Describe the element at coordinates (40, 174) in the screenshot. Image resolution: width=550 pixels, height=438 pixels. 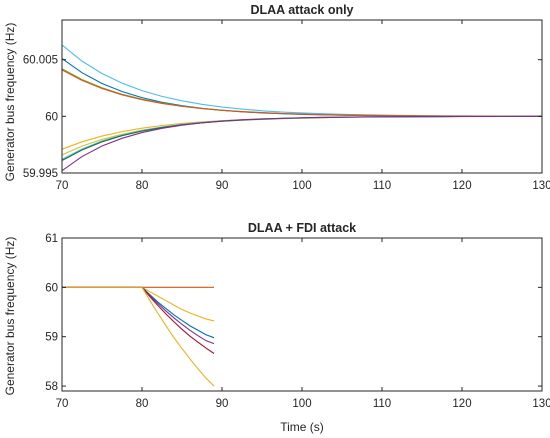
I see `y-tick-label: 59.995` at that location.